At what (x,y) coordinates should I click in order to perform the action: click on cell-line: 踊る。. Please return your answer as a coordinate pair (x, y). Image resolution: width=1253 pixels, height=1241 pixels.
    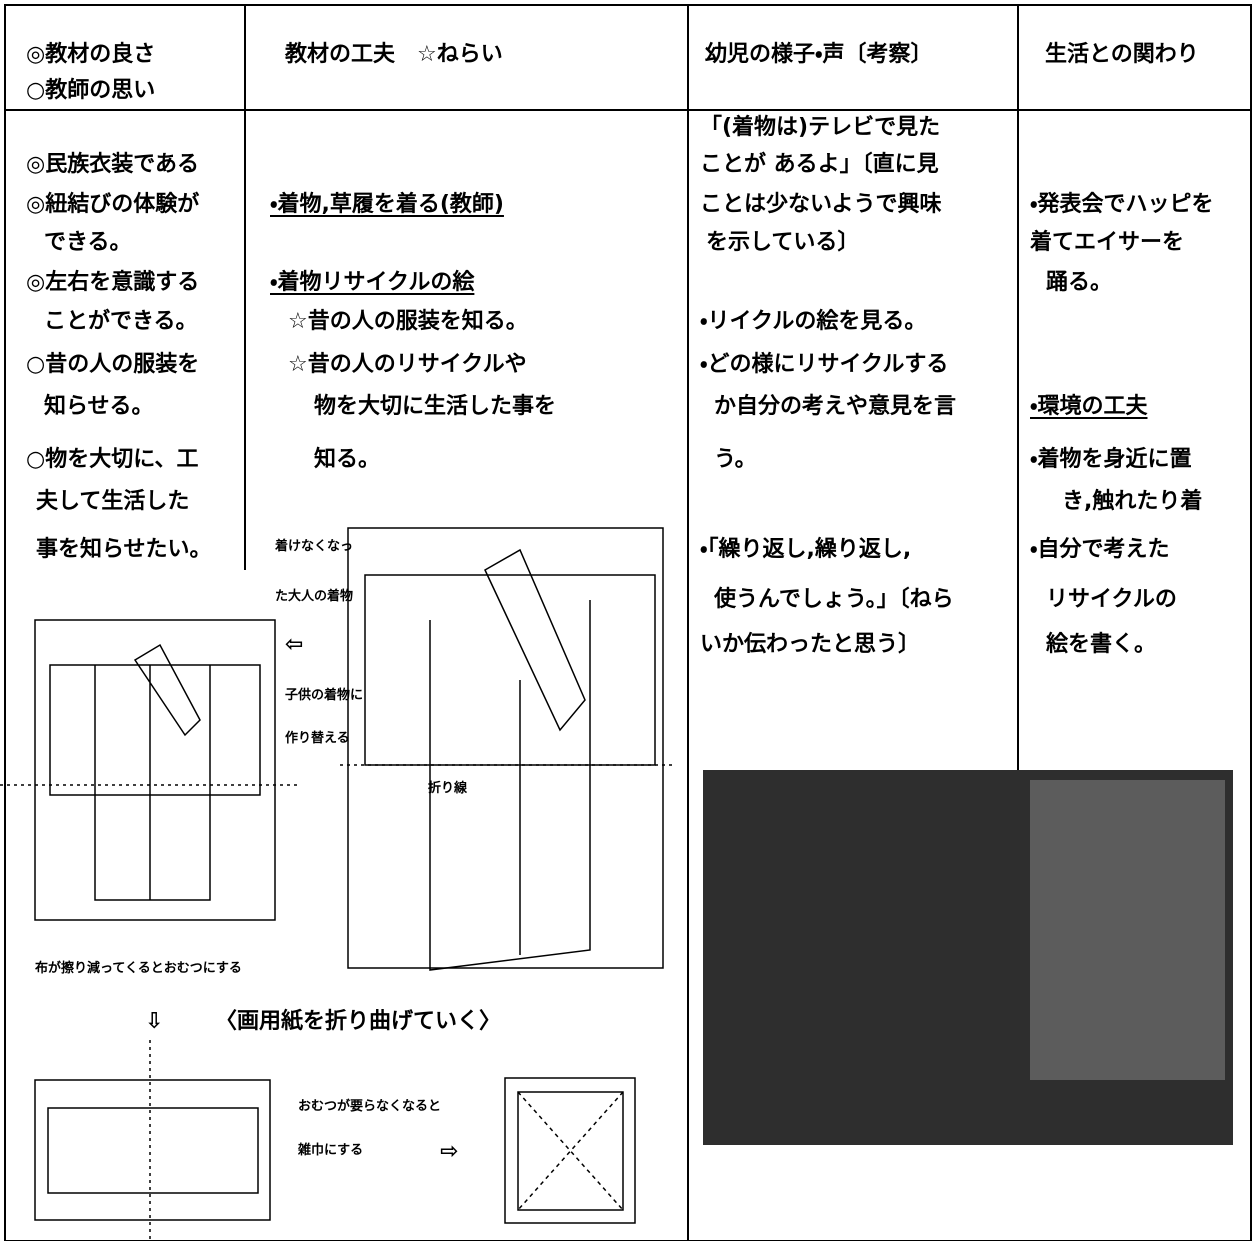
    Looking at the image, I should click on (1079, 282).